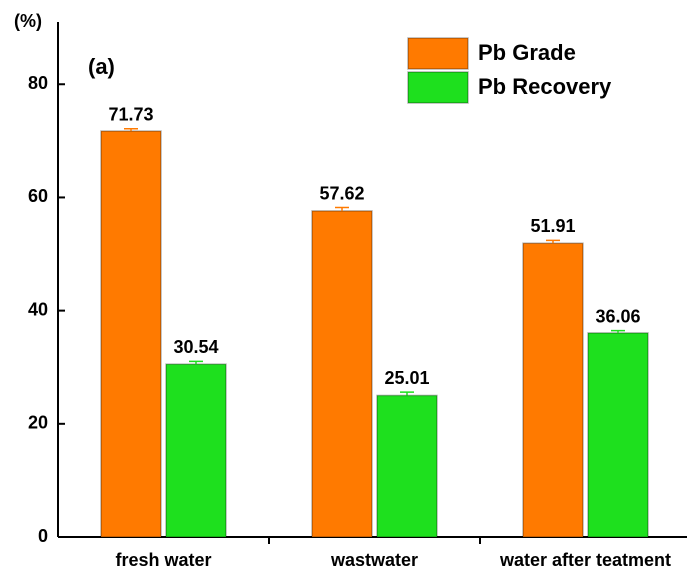 This screenshot has width=687, height=575. What do you see at coordinates (406, 378) in the screenshot?
I see `value-label: 25.01` at bounding box center [406, 378].